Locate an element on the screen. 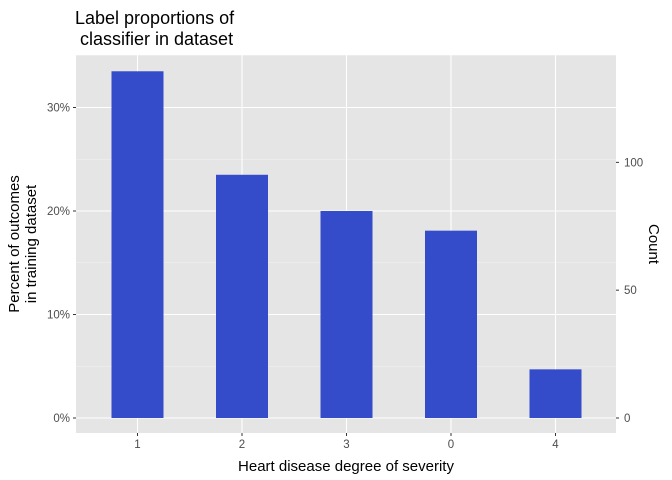 This screenshot has width=672, height=480. y2-tick-label: 100 is located at coordinates (633, 163).